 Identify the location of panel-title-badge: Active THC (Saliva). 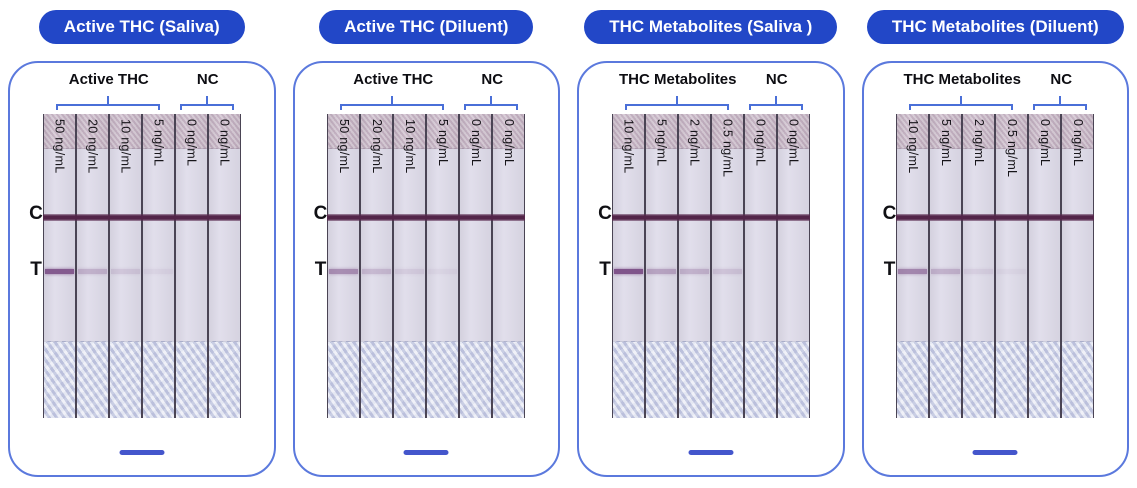
(141, 27).